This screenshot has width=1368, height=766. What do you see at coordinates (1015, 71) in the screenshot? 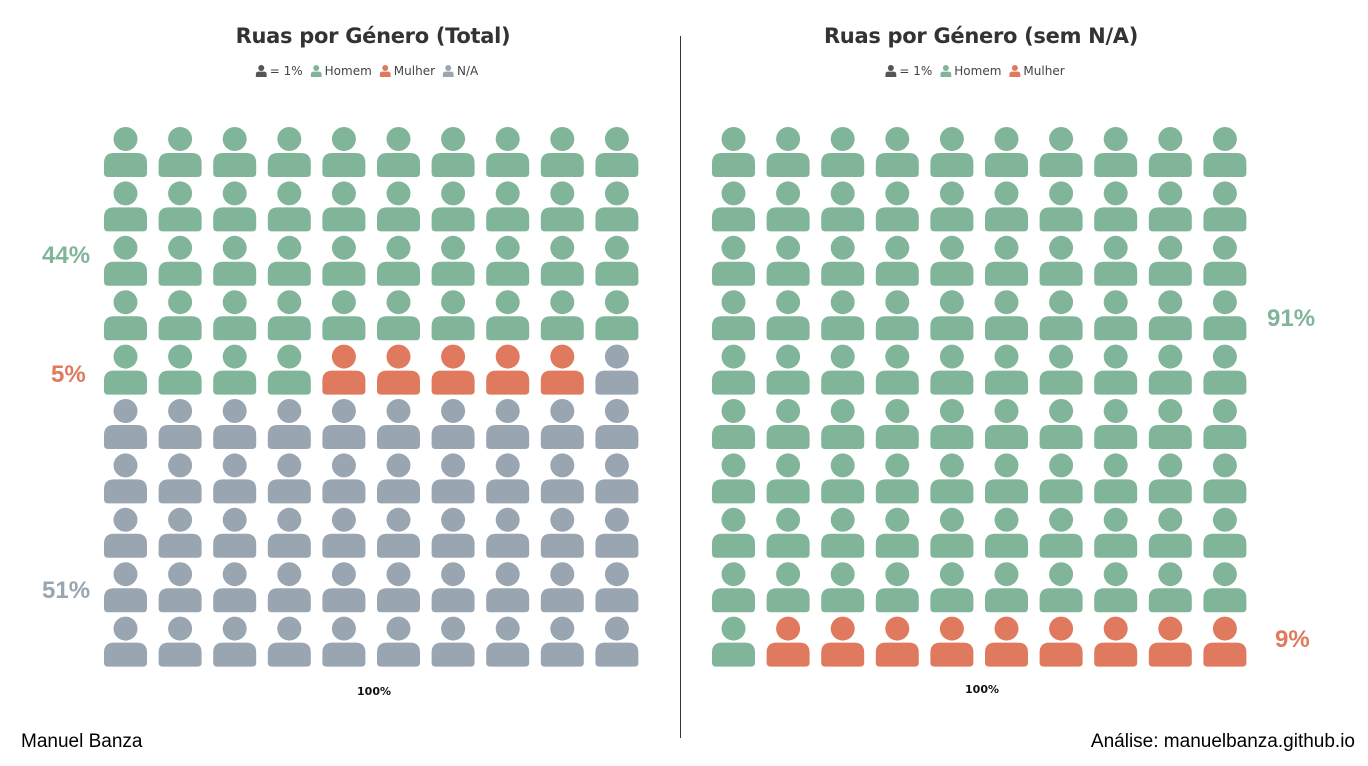
I see `person-icon` at bounding box center [1015, 71].